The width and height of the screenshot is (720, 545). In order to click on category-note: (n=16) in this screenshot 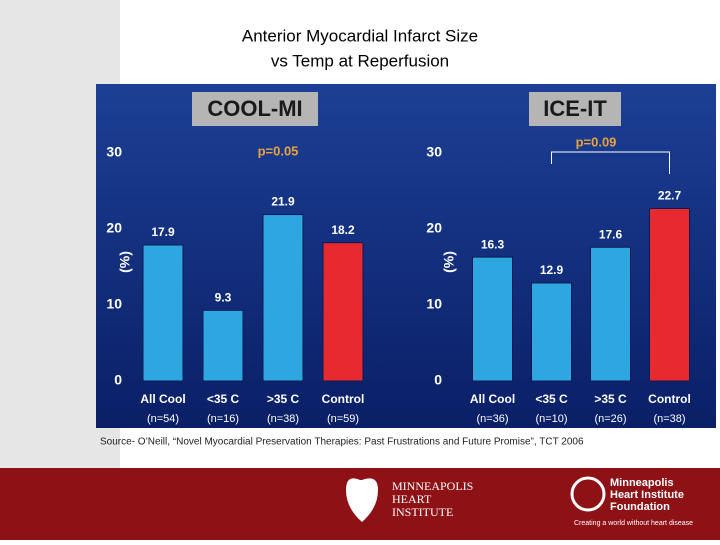, I will do `click(223, 419)`.